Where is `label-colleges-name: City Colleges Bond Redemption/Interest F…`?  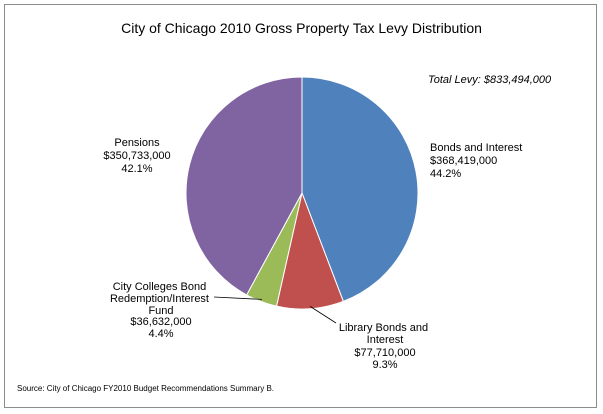 label-colleges-name: City Colleges Bond Redemption/Interest F… is located at coordinates (161, 299).